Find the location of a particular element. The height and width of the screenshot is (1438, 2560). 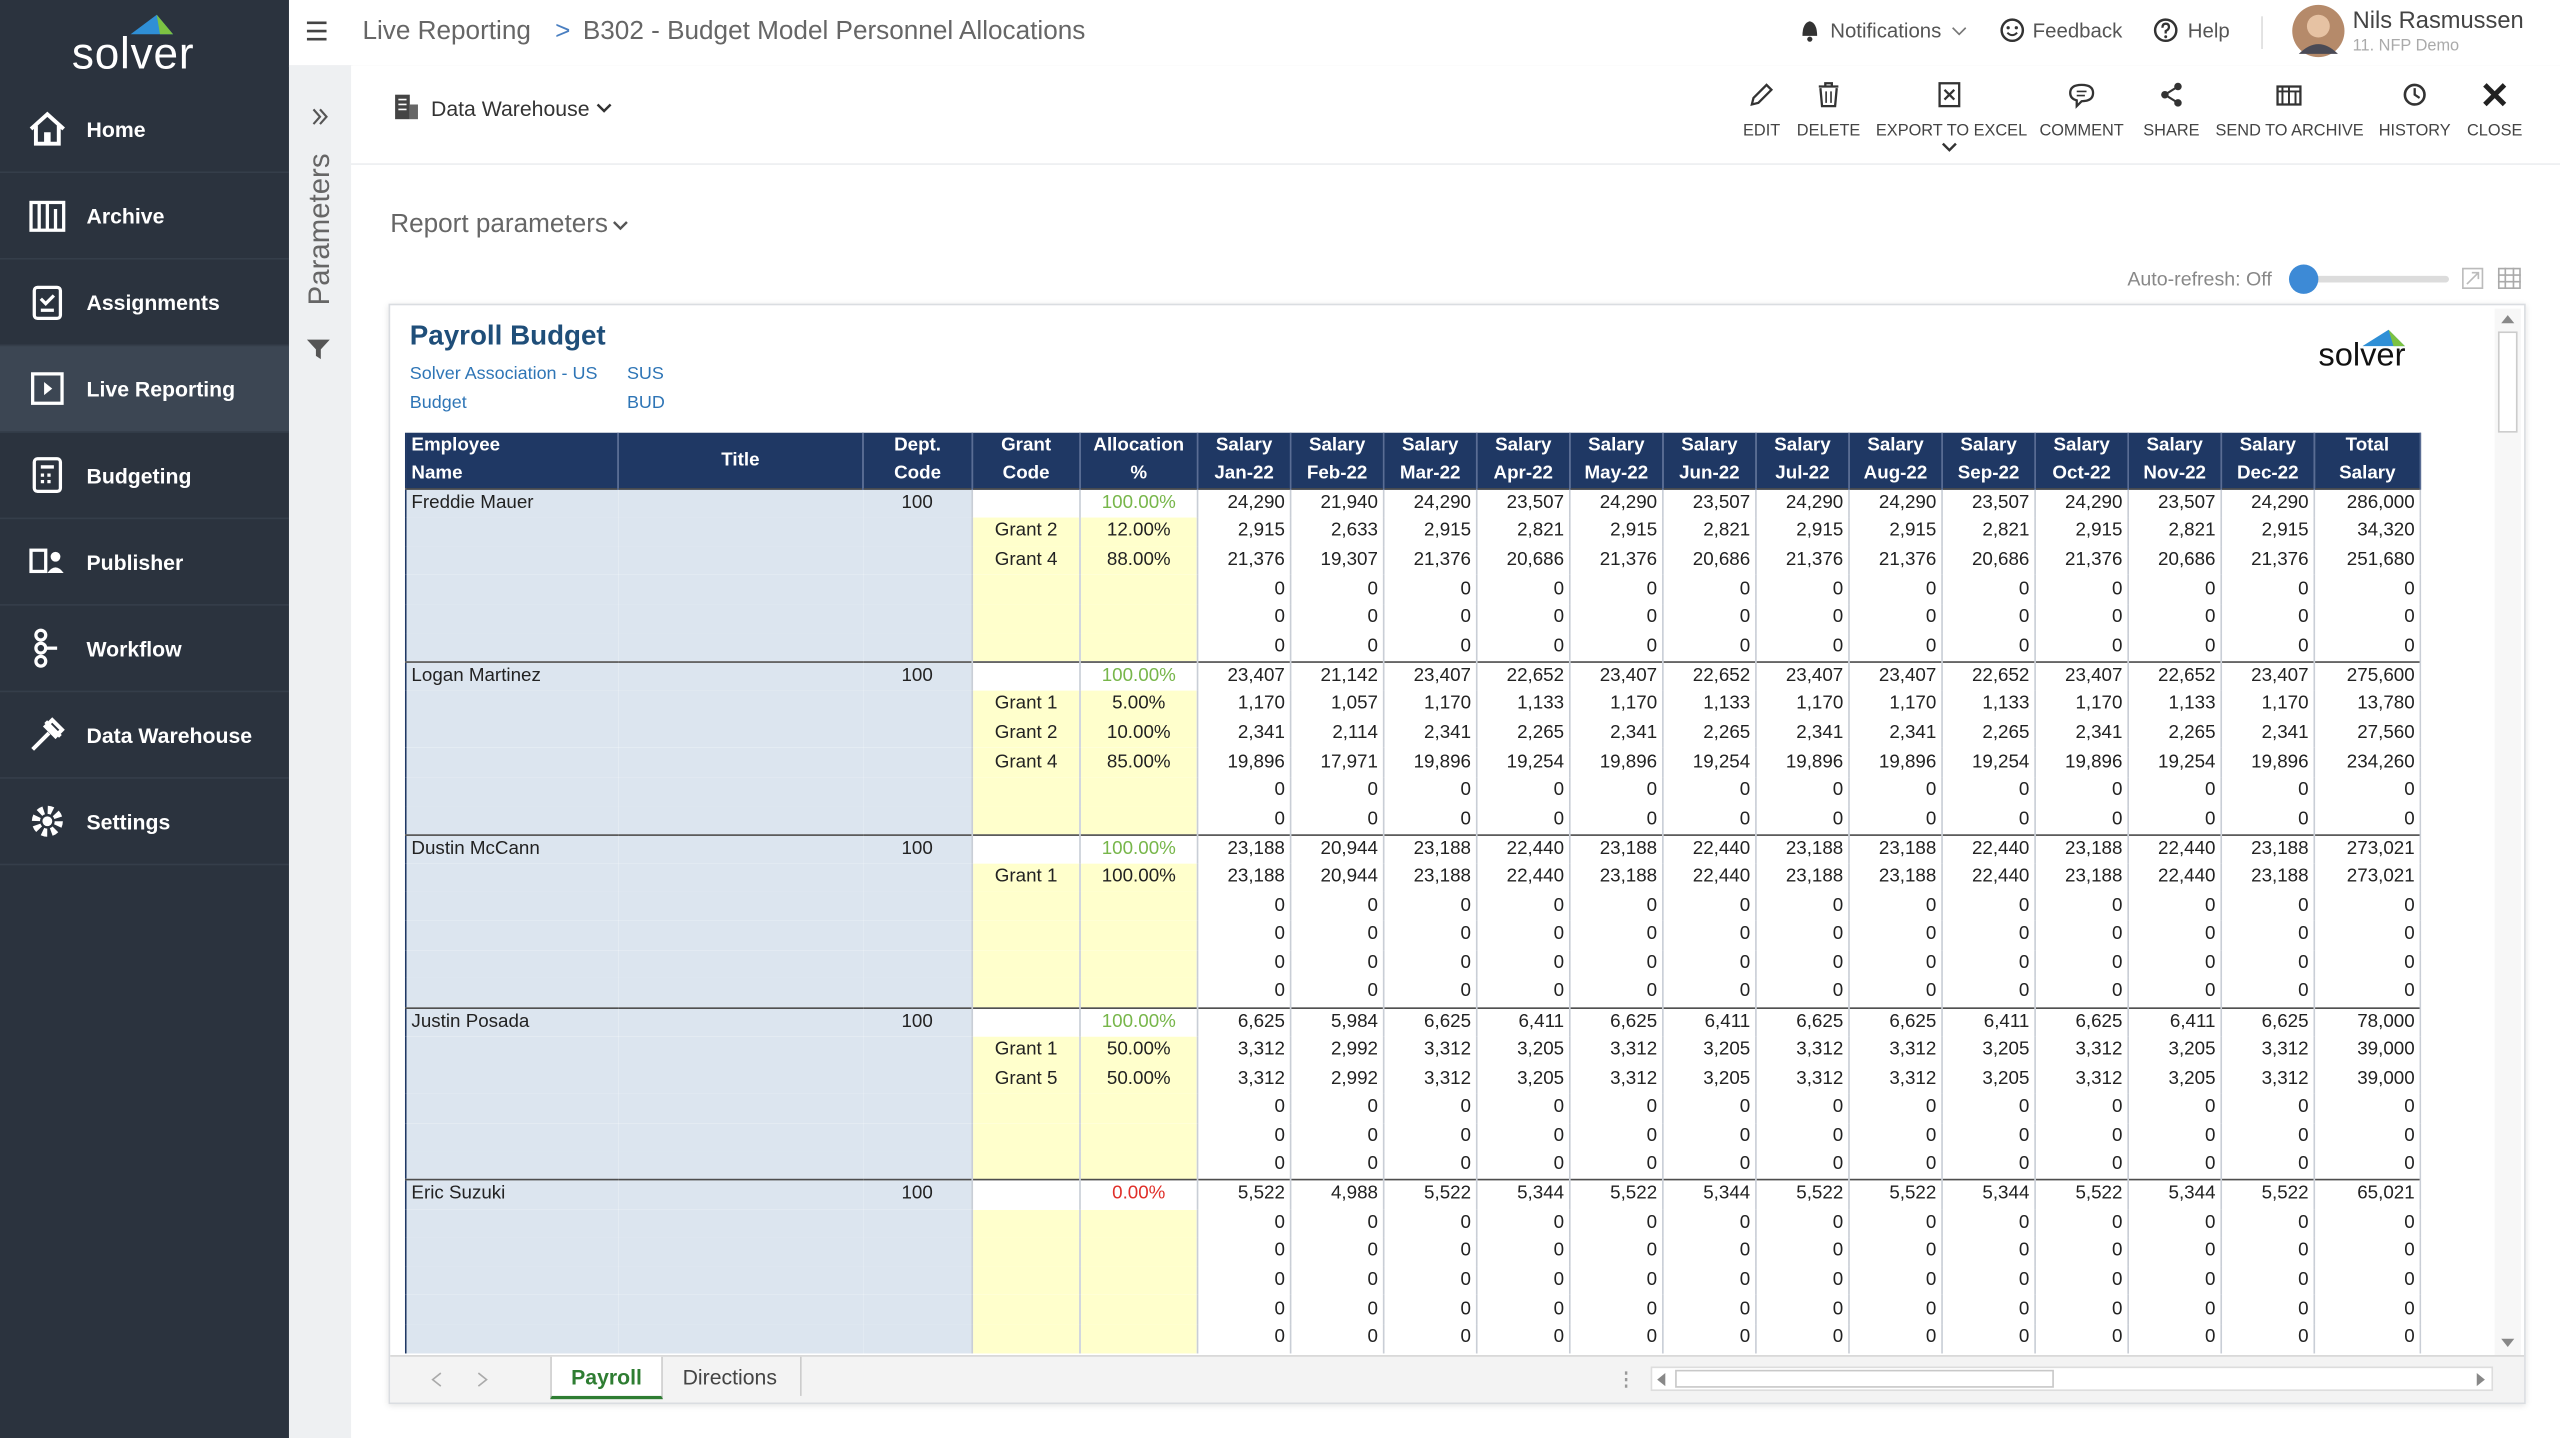

salary: 19,307 is located at coordinates (1337, 561).